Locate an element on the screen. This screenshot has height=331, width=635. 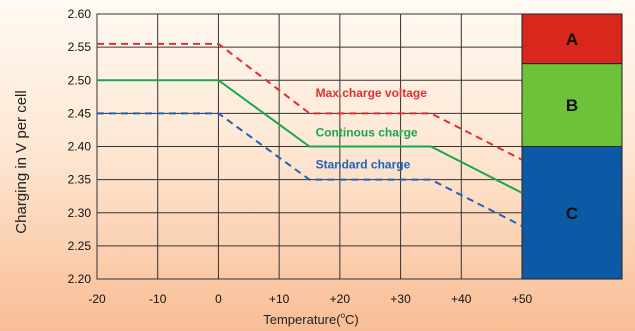
x-axis-label: Temperature(oC) is located at coordinates (310, 319).